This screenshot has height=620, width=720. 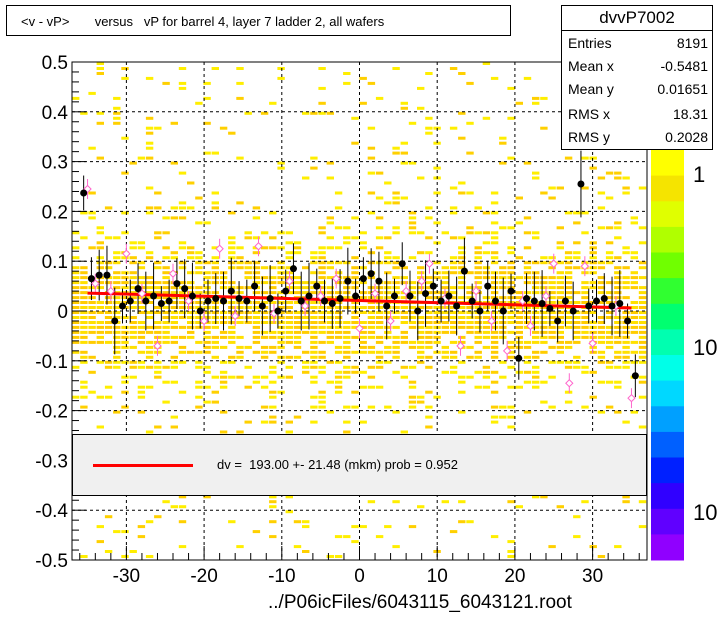 I want to click on open-marker, so click(x=546, y=296).